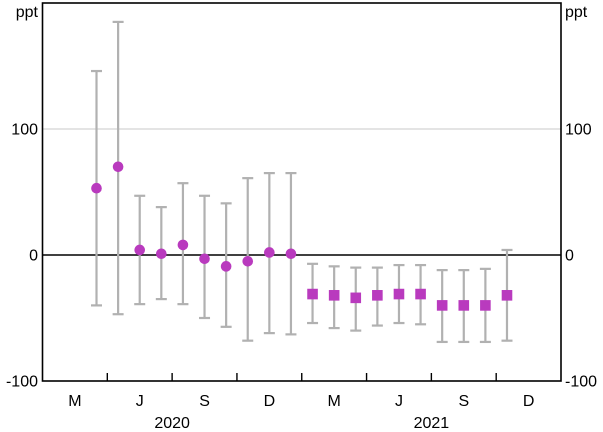 The width and height of the screenshot is (603, 432). Describe the element at coordinates (27, 12) in the screenshot. I see `unit-label-left: ppt` at that location.